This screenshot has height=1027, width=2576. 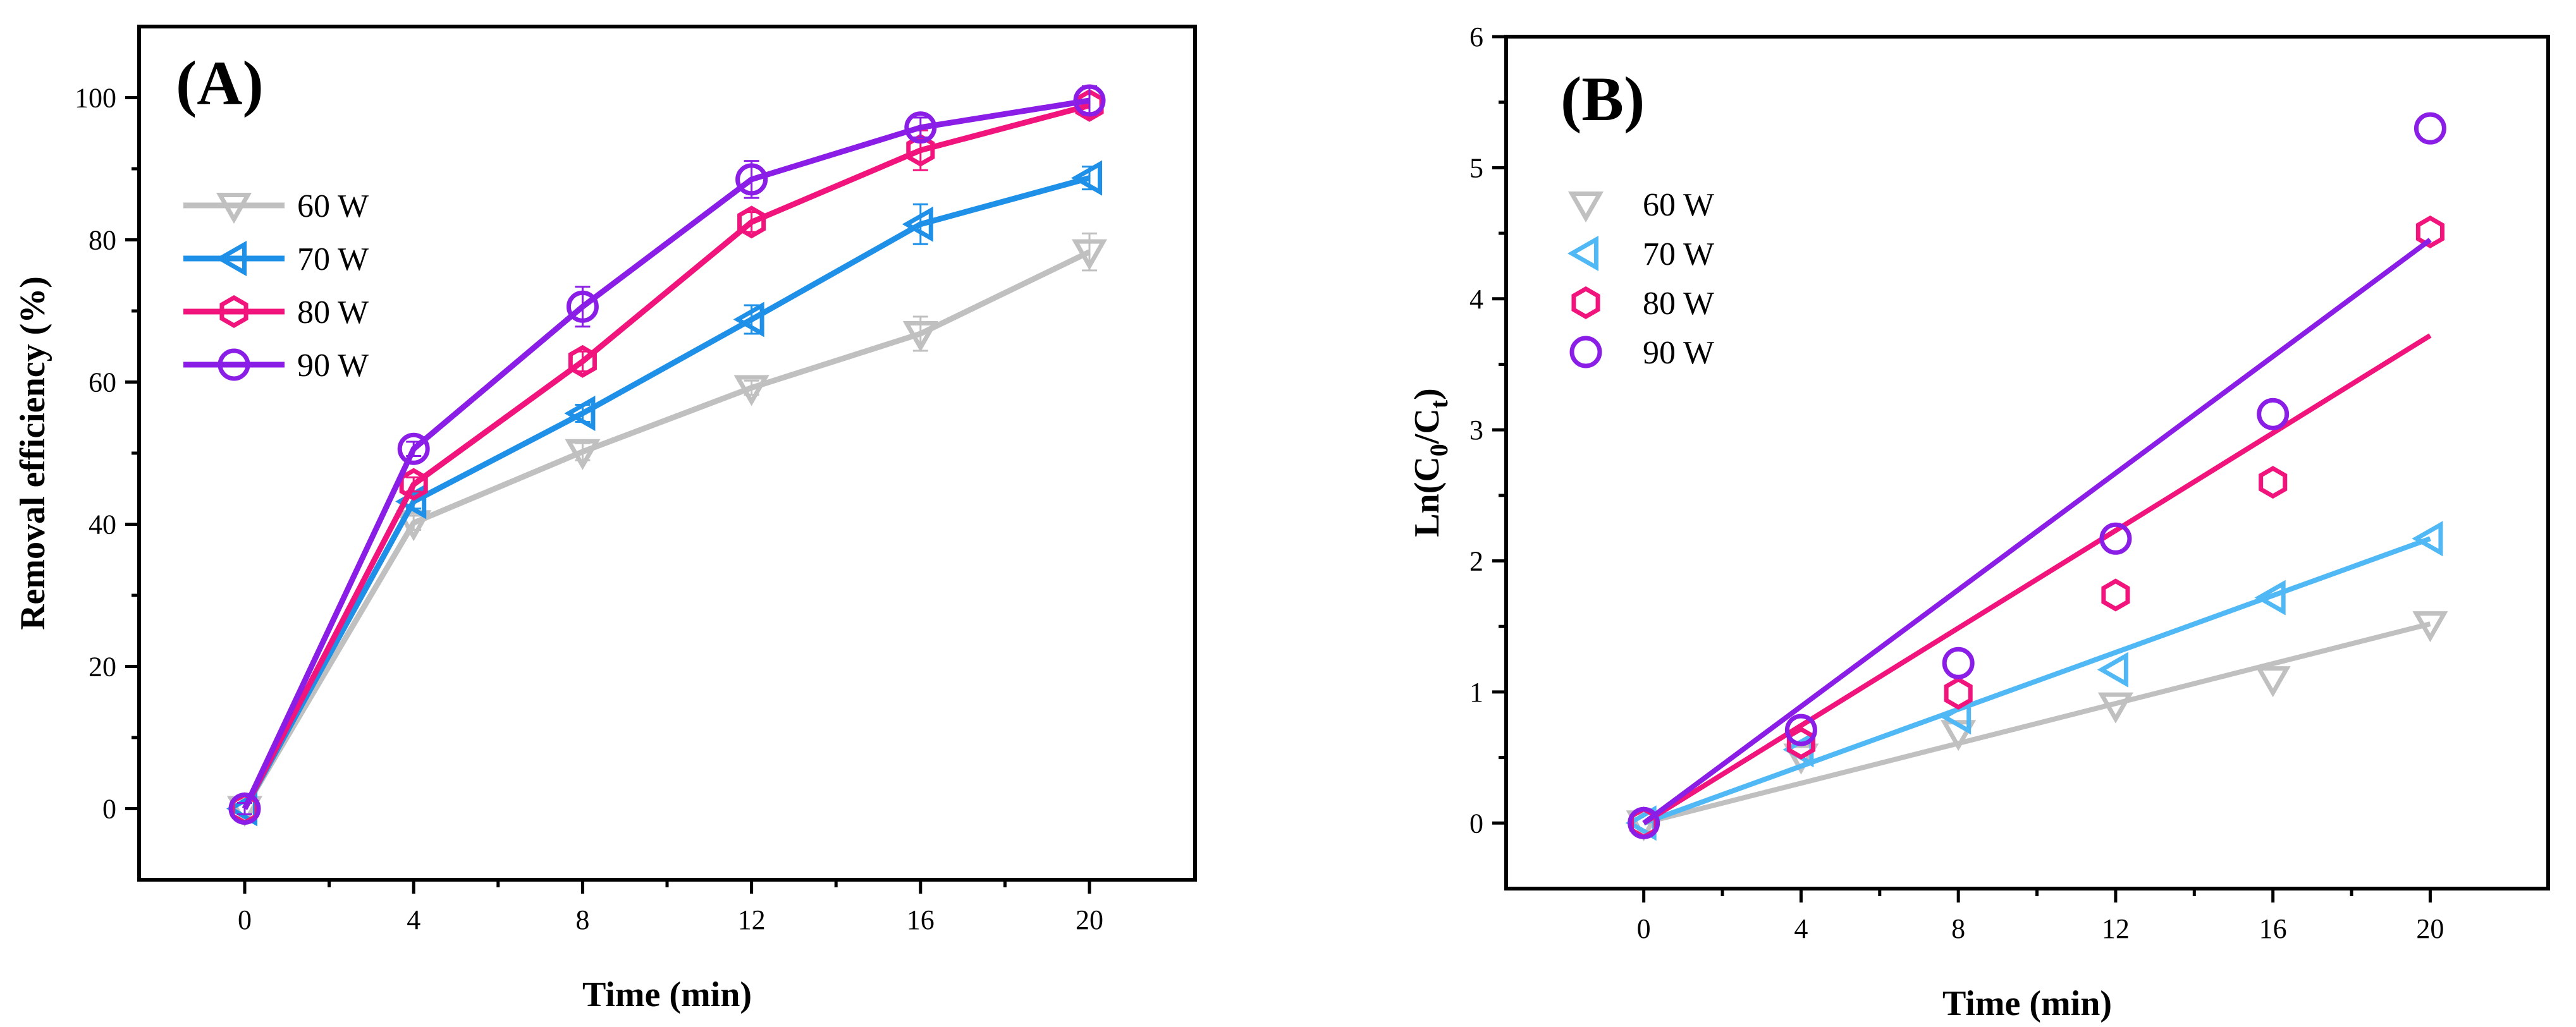 I want to click on y-axis-title-subscript: 0, so click(x=1439, y=450).